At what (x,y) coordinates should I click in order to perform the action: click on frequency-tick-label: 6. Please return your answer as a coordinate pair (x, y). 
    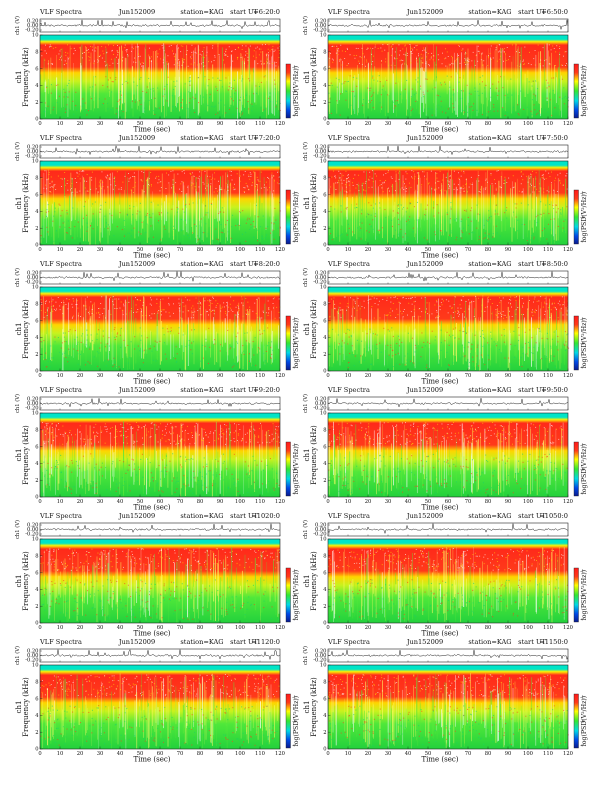
    Looking at the image, I should click on (36, 195).